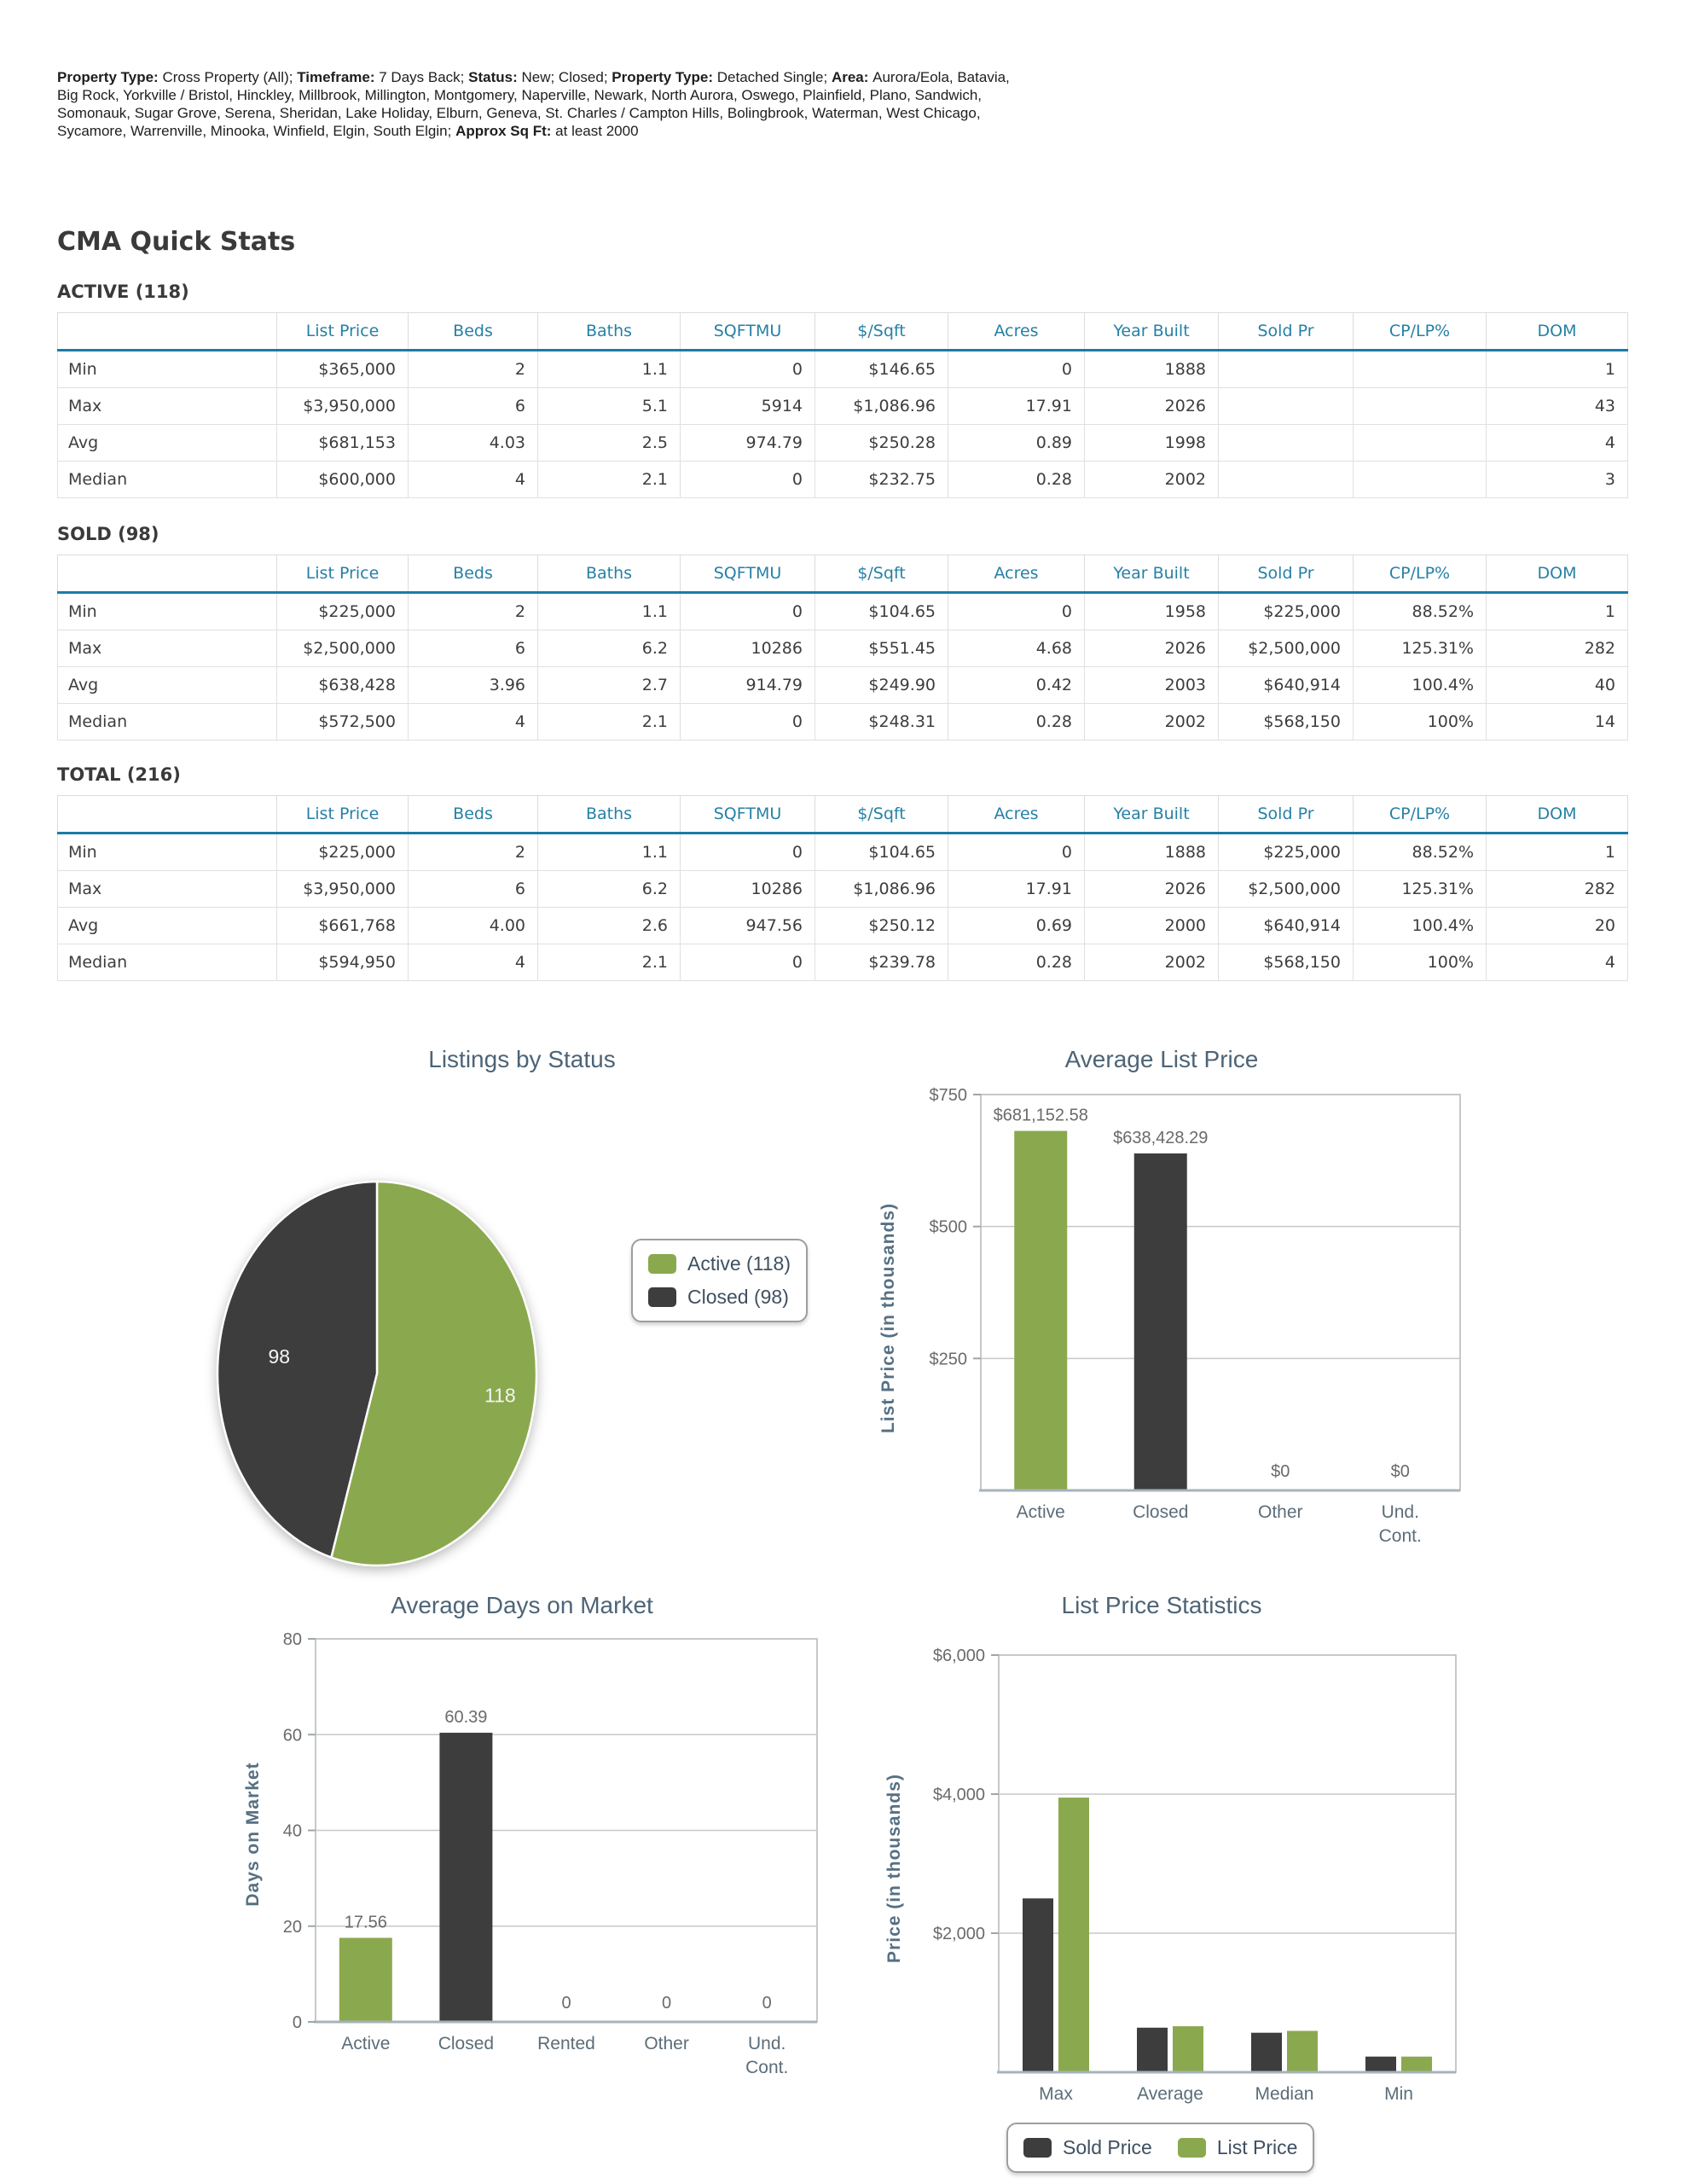 Image resolution: width=1687 pixels, height=2184 pixels. I want to click on cell: 1888, so click(1151, 369).